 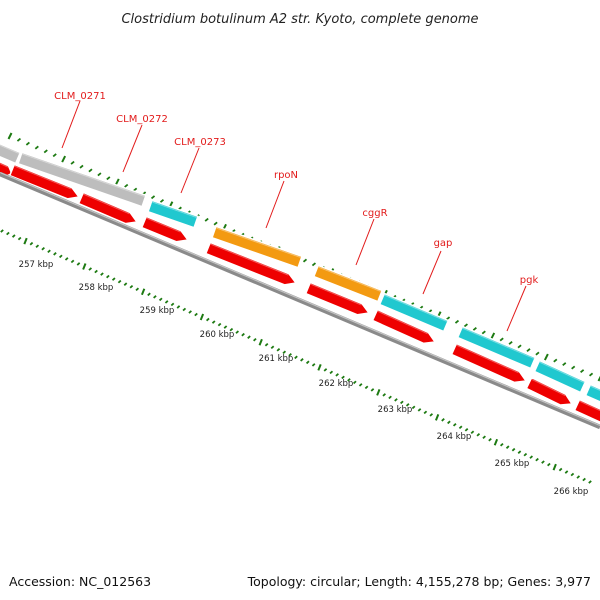 What do you see at coordinates (348, 283) in the screenshot?
I see `gene-feature-cggr` at bounding box center [348, 283].